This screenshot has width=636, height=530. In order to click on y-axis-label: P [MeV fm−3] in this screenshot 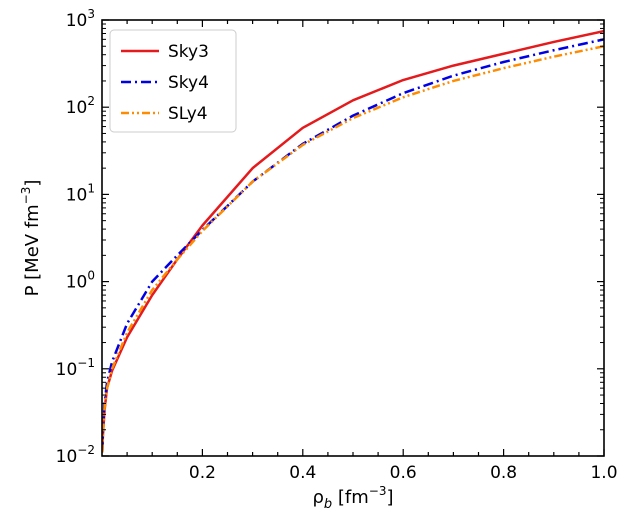, I will do `click(31, 238)`.